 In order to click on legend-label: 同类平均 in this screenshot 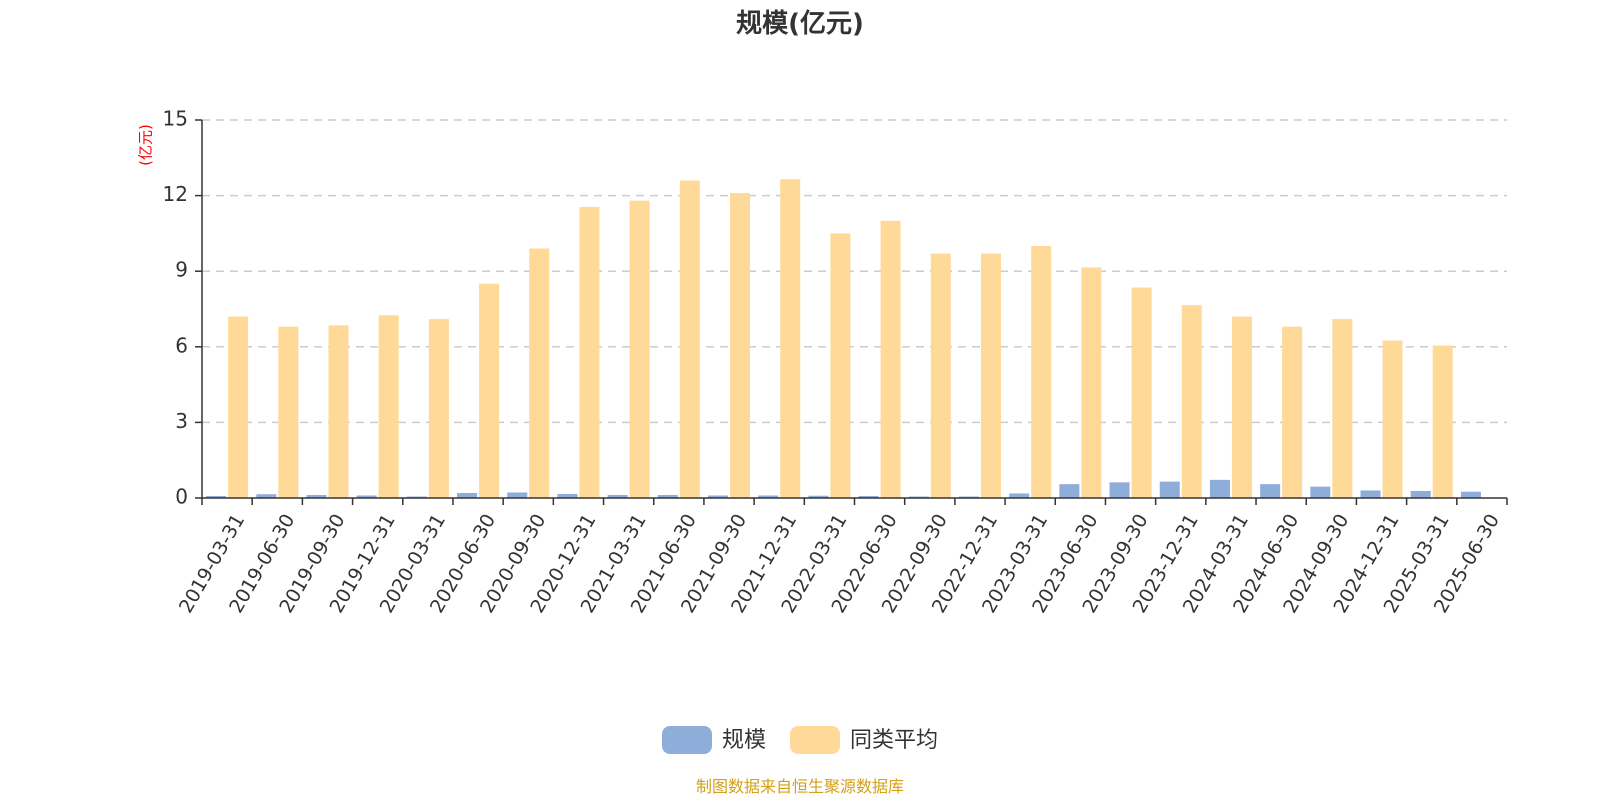, I will do `click(894, 740)`.